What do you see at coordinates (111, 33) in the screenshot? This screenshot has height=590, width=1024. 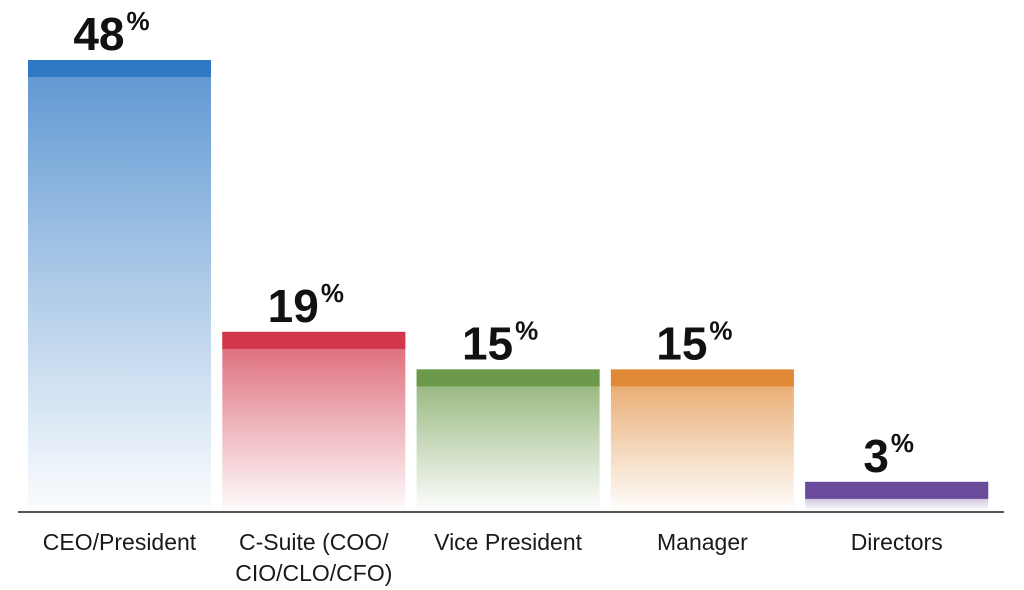 I see `value-label-0: 48%` at bounding box center [111, 33].